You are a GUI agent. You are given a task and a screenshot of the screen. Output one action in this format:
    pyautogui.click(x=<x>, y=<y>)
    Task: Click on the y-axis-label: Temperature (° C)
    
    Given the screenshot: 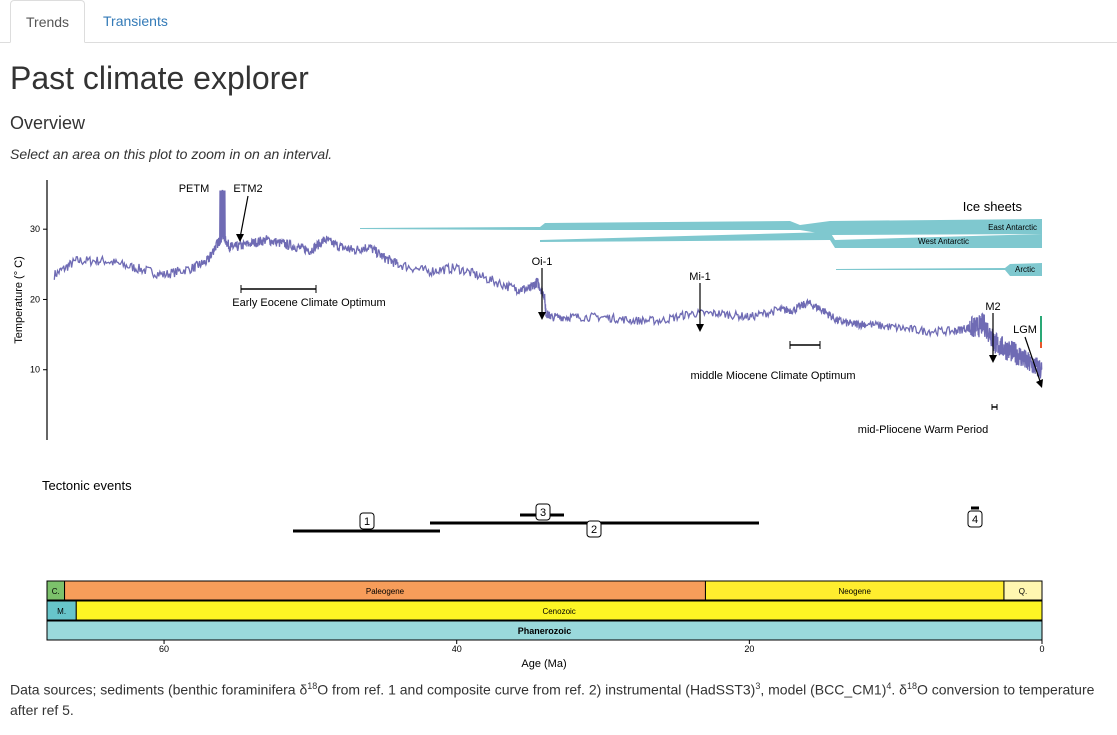 What is the action you would take?
    pyautogui.click(x=19, y=300)
    